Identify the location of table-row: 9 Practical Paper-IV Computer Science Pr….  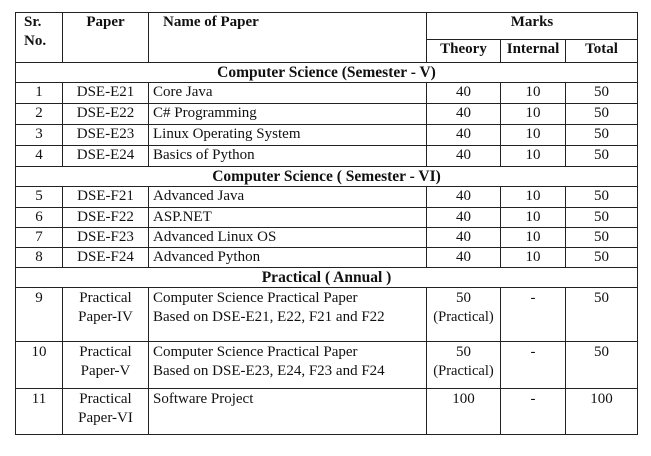
(327, 314).